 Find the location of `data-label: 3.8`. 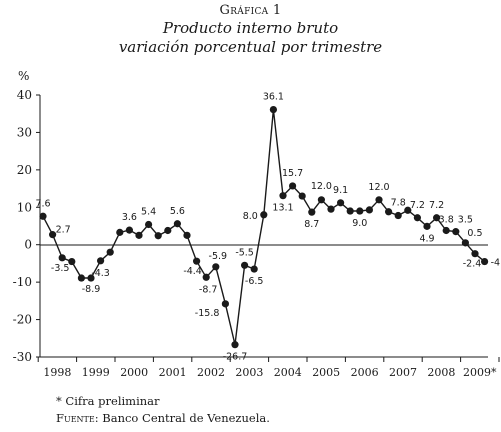

data-label: 3.8 is located at coordinates (446, 219).